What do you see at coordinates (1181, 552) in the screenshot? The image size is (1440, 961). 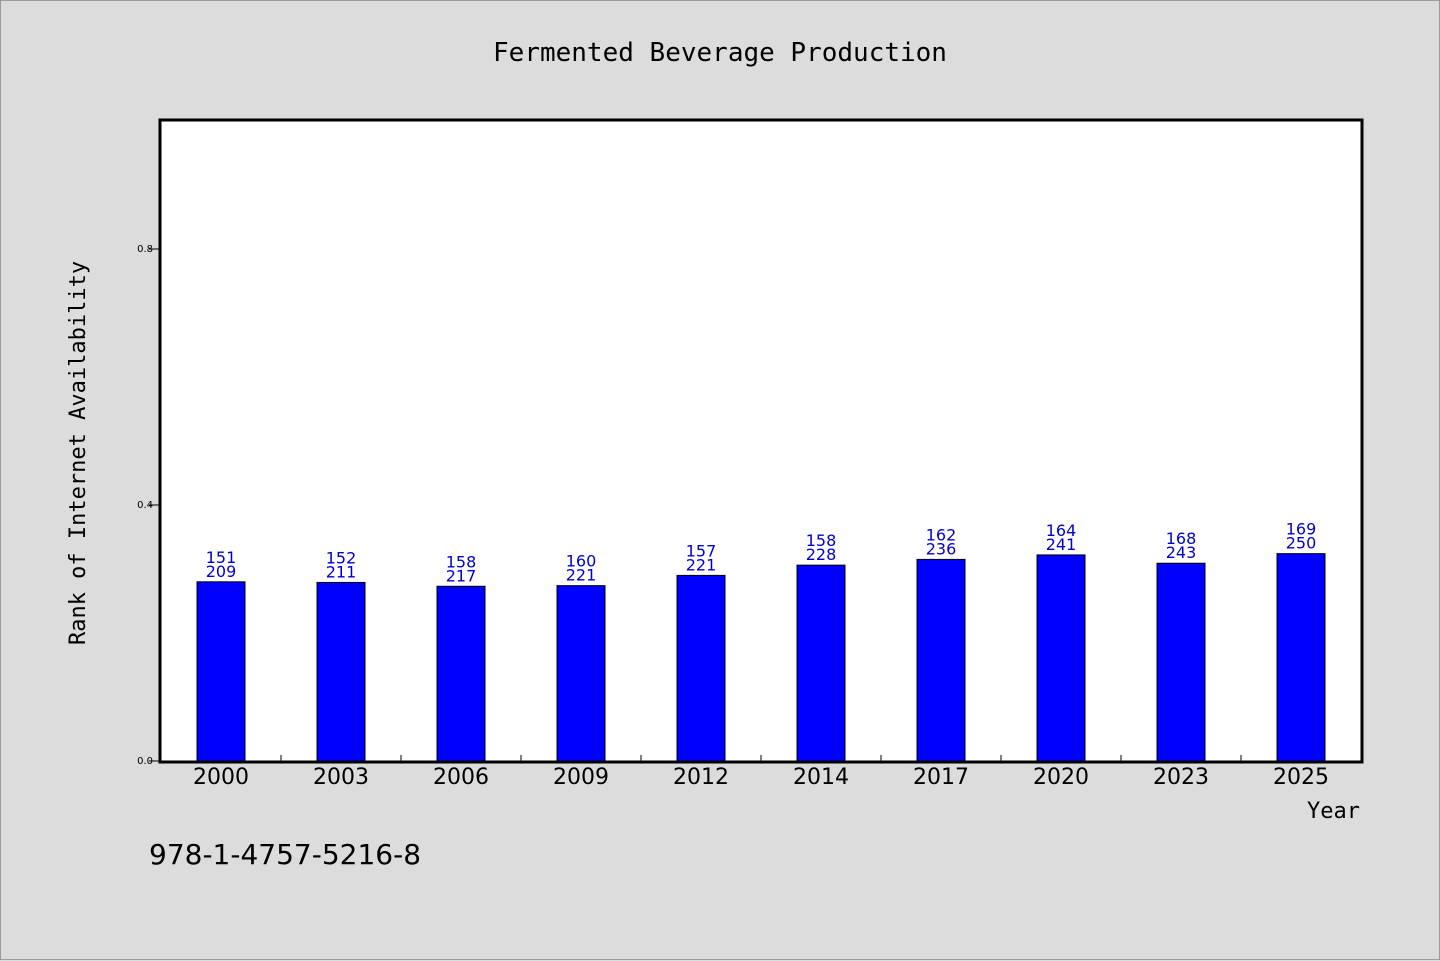 I see `data-label: 243` at bounding box center [1181, 552].